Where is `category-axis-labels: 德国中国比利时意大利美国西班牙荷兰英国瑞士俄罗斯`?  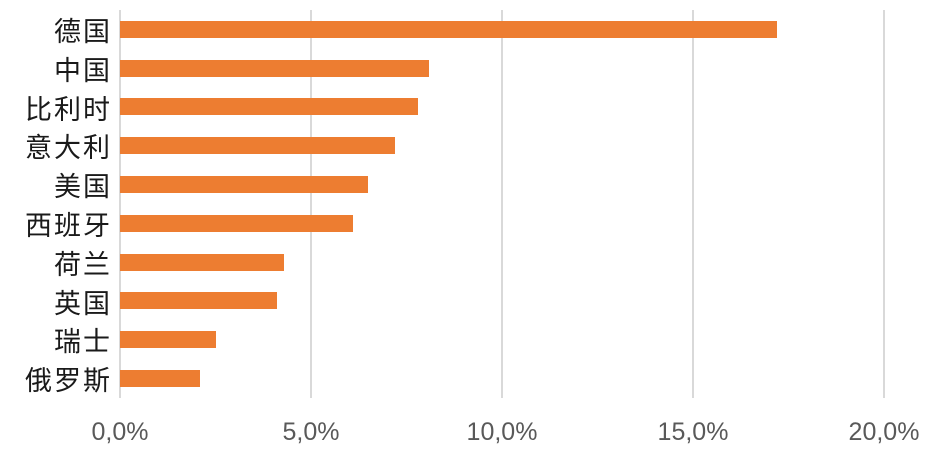
category-axis-labels: 德国中国比利时意大利美国西班牙荷兰英国瑞士俄罗斯 is located at coordinates (56, 204).